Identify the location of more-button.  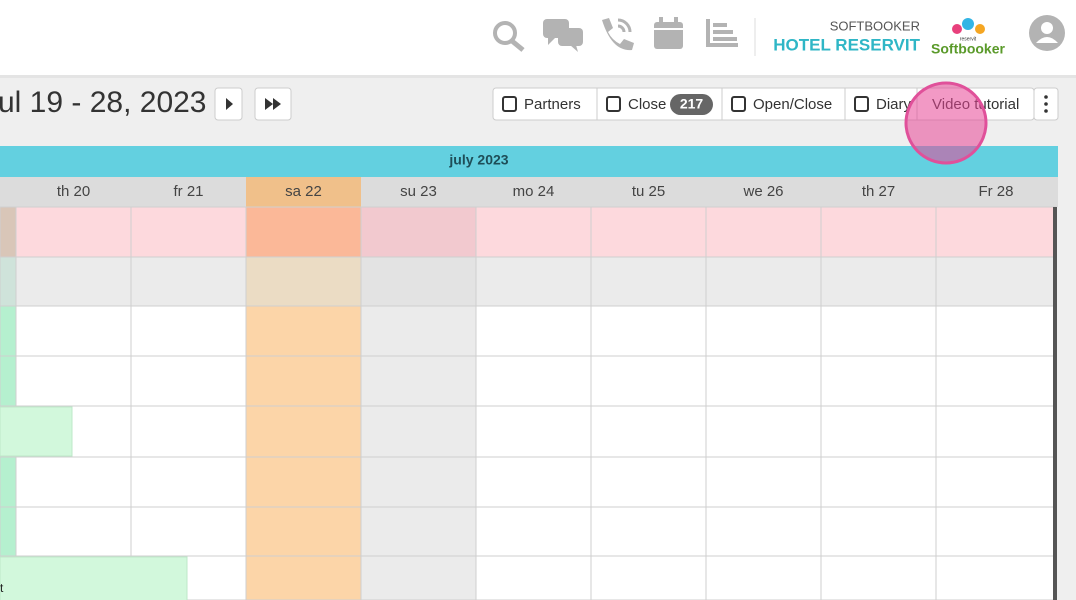
(1046, 104).